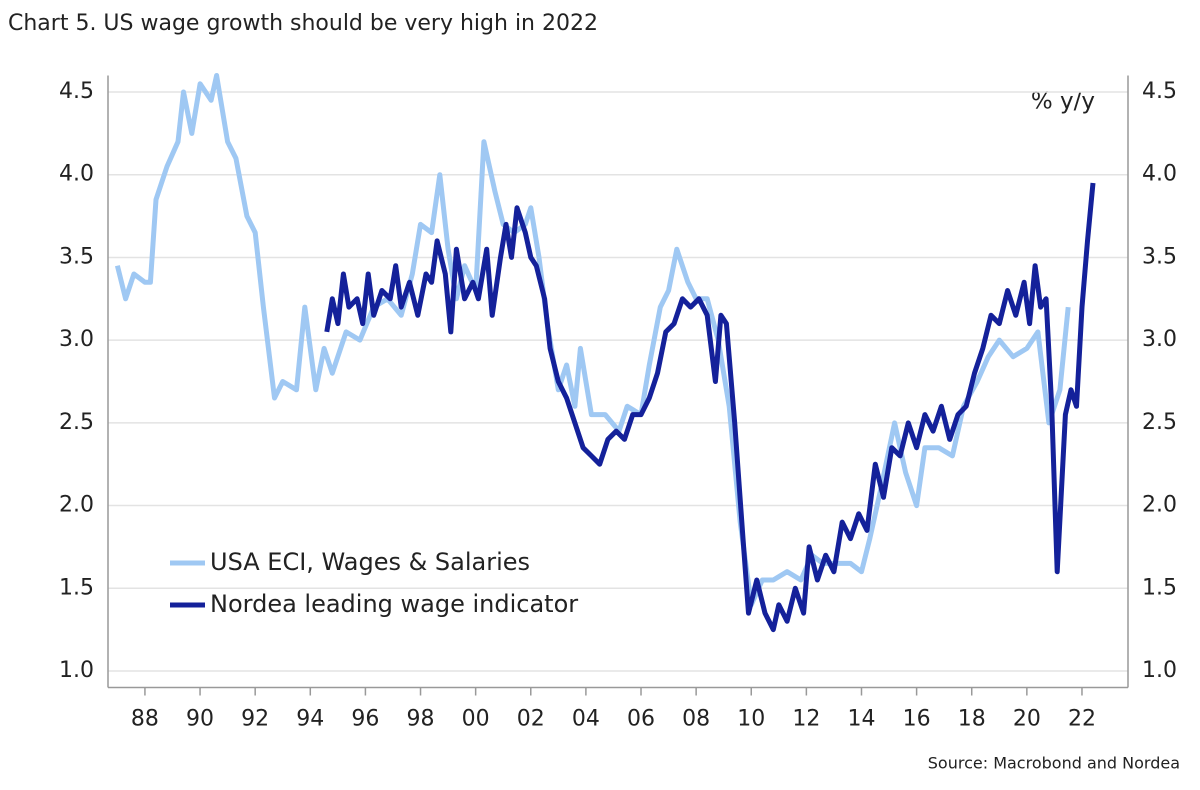  I want to click on x-tick-label: 20, so click(1027, 719).